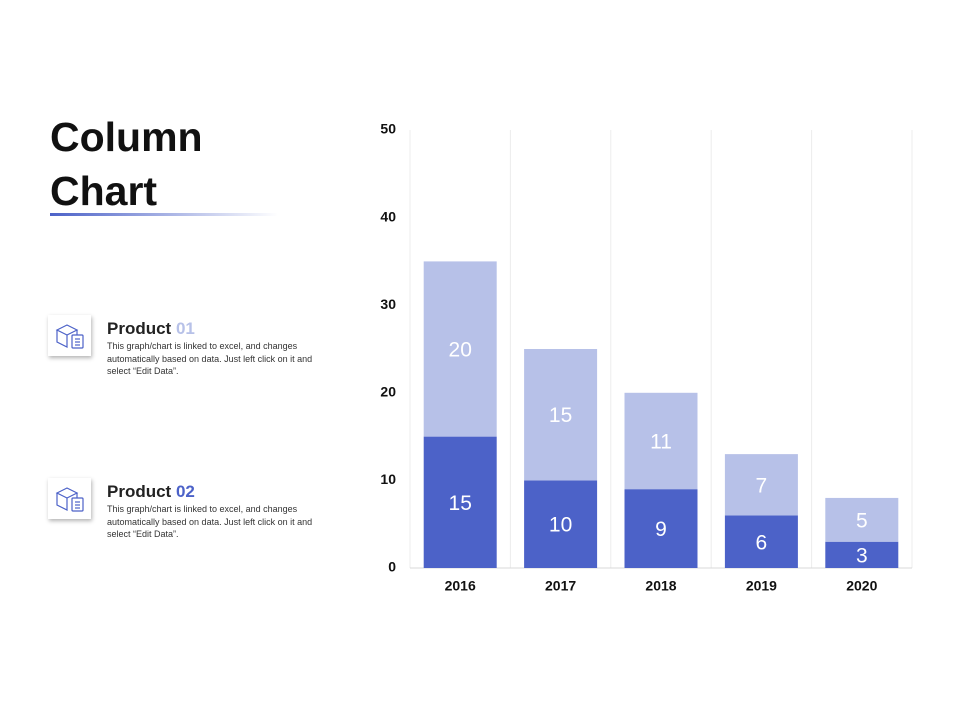 The width and height of the screenshot is (960, 720). What do you see at coordinates (392, 567) in the screenshot?
I see `y-tick-label: 0` at bounding box center [392, 567].